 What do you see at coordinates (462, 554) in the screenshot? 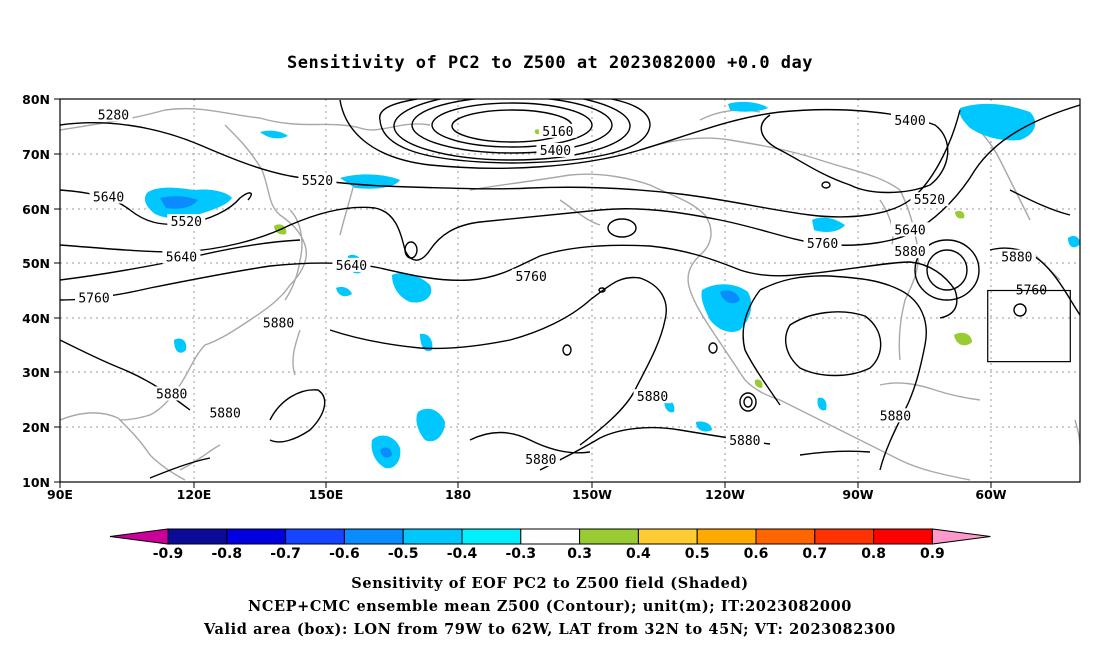
I see `colorbar-tick-label: -0.4` at bounding box center [462, 554].